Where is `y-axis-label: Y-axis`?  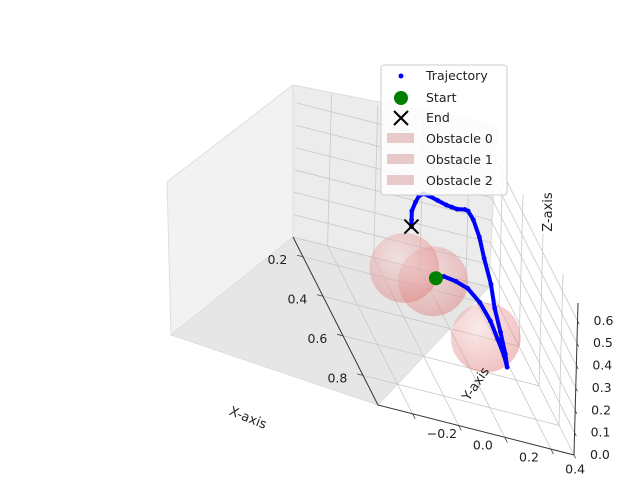 y-axis-label: Y-axis is located at coordinates (476, 385).